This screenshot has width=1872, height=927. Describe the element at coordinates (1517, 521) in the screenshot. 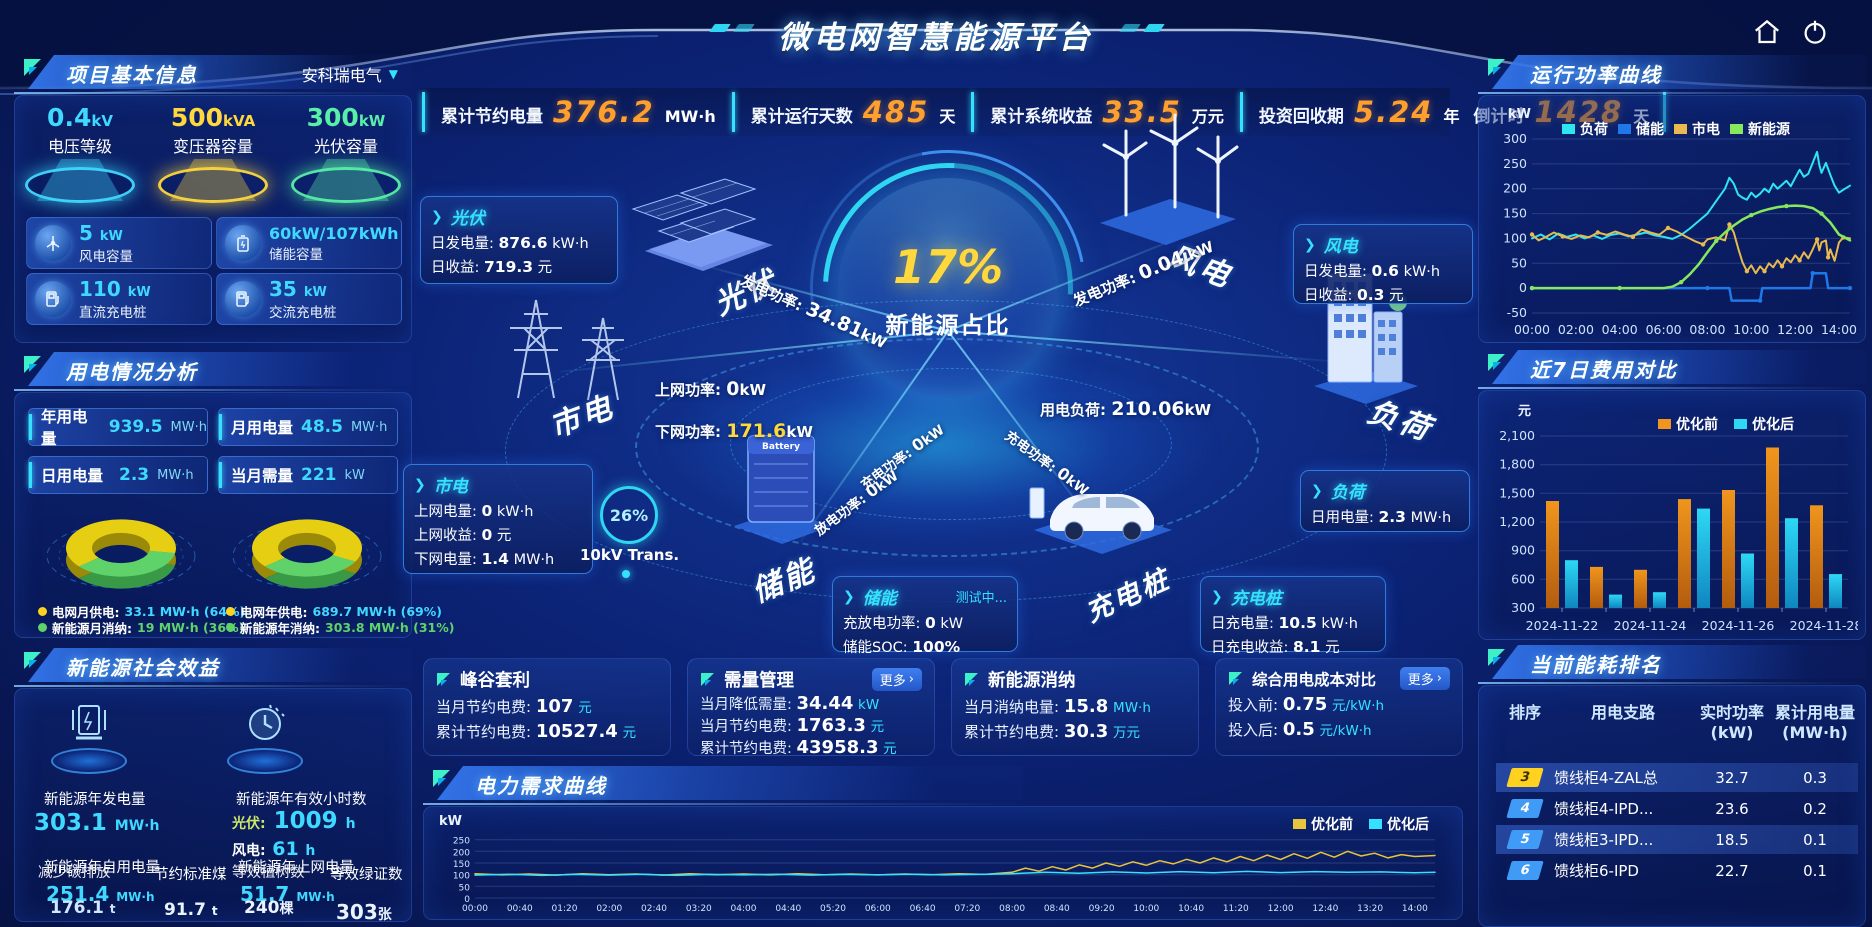

I see `svg-text: 1,200` at that location.